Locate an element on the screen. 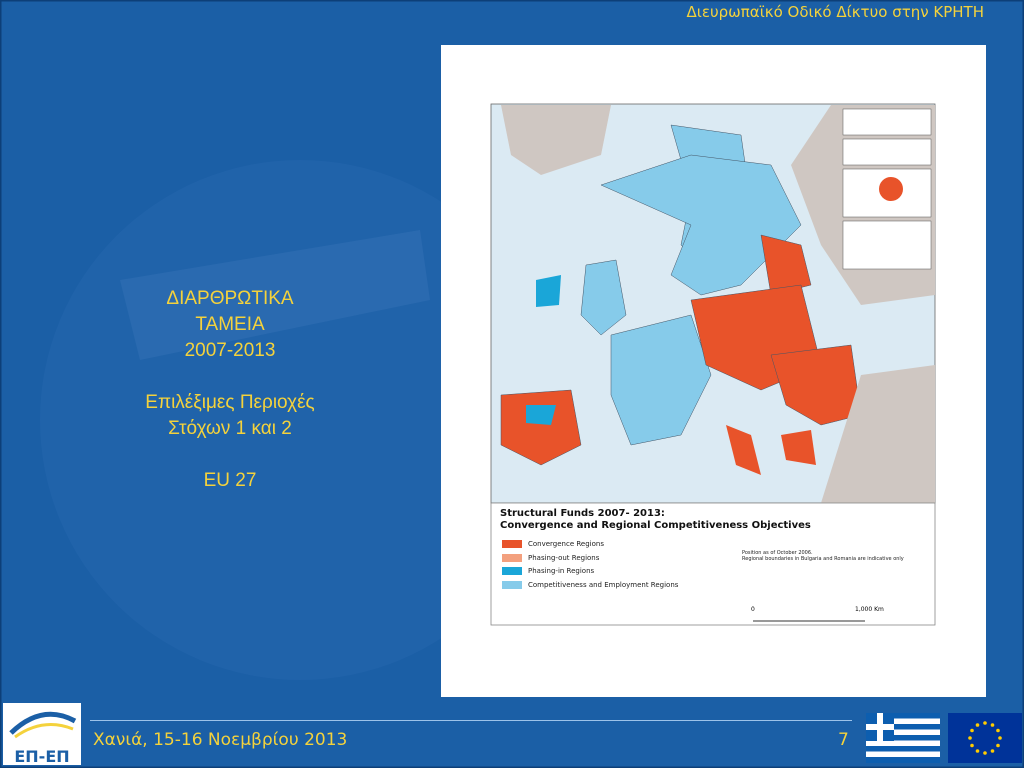  body-line: Επιλέξιμες Περιοχές is located at coordinates (230, 402).